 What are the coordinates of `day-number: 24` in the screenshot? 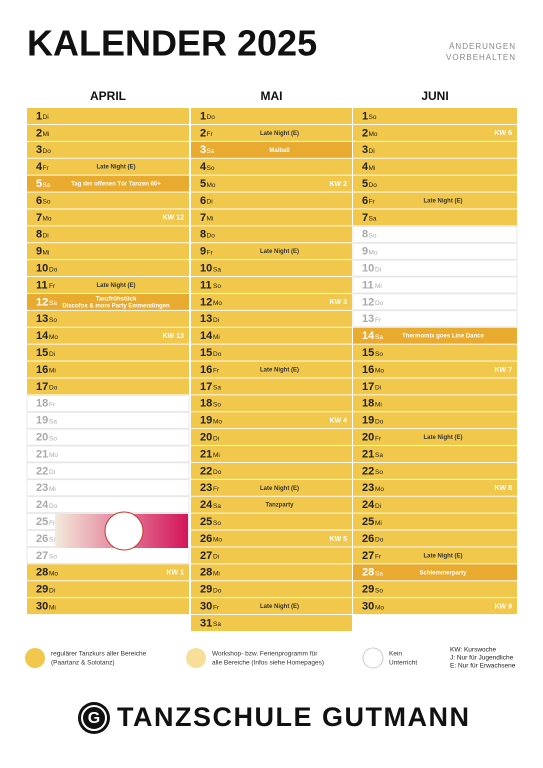 It's located at (206, 505).